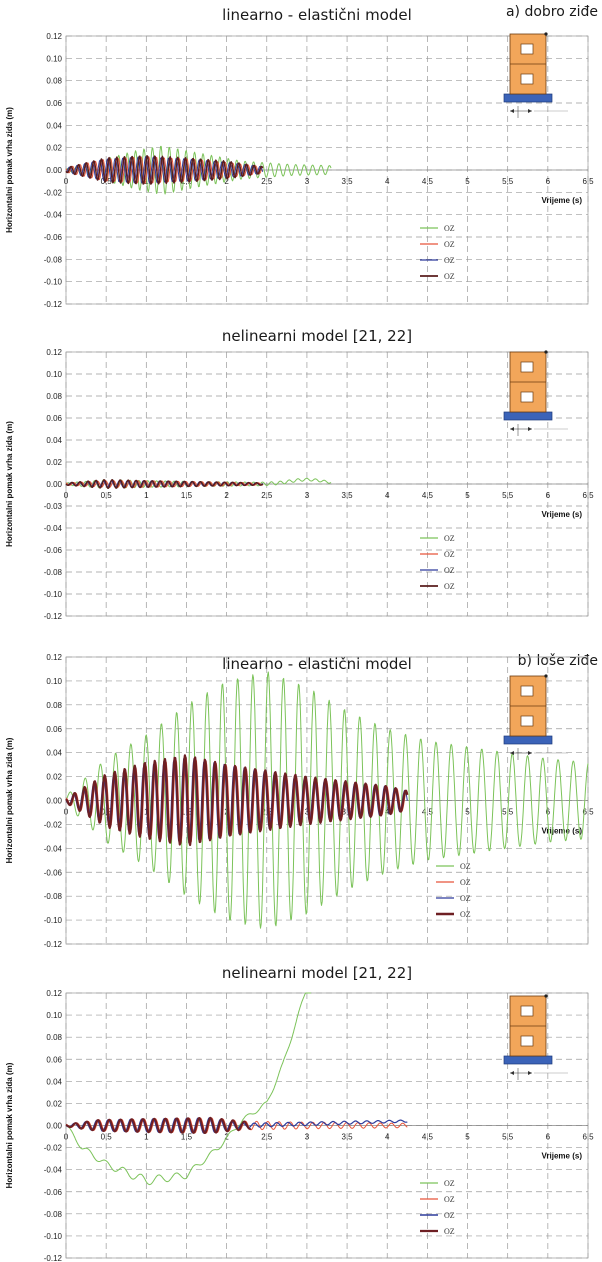 The width and height of the screenshot is (602, 1262). Describe the element at coordinates (552, 12) in the screenshot. I see `panel-label: a) dobro ziđe` at that location.